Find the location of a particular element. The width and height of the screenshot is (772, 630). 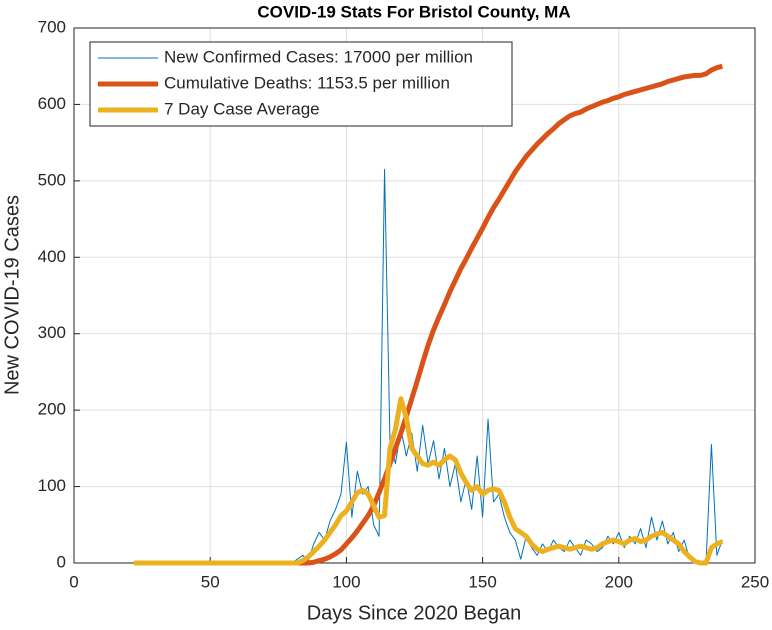

legend-label: Cumulative Deaths: 1153.5 per million is located at coordinates (307, 82).